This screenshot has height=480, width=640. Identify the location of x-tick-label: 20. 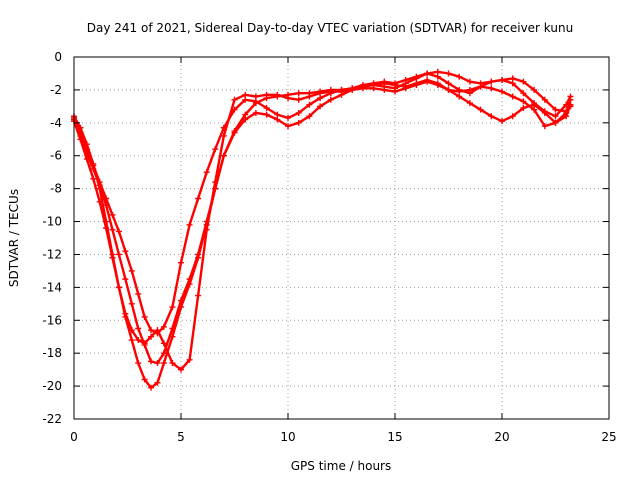
(501, 437).